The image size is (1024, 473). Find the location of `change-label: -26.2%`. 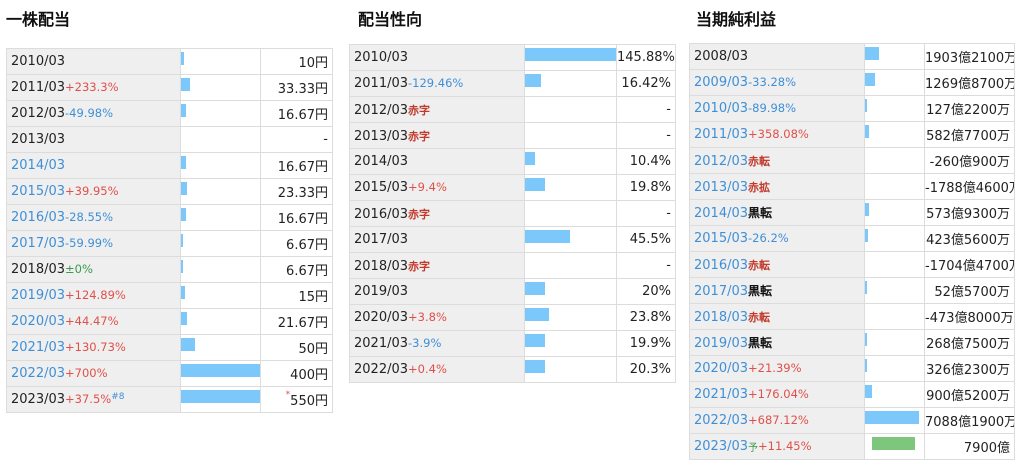

change-label: -26.2% is located at coordinates (768, 238).